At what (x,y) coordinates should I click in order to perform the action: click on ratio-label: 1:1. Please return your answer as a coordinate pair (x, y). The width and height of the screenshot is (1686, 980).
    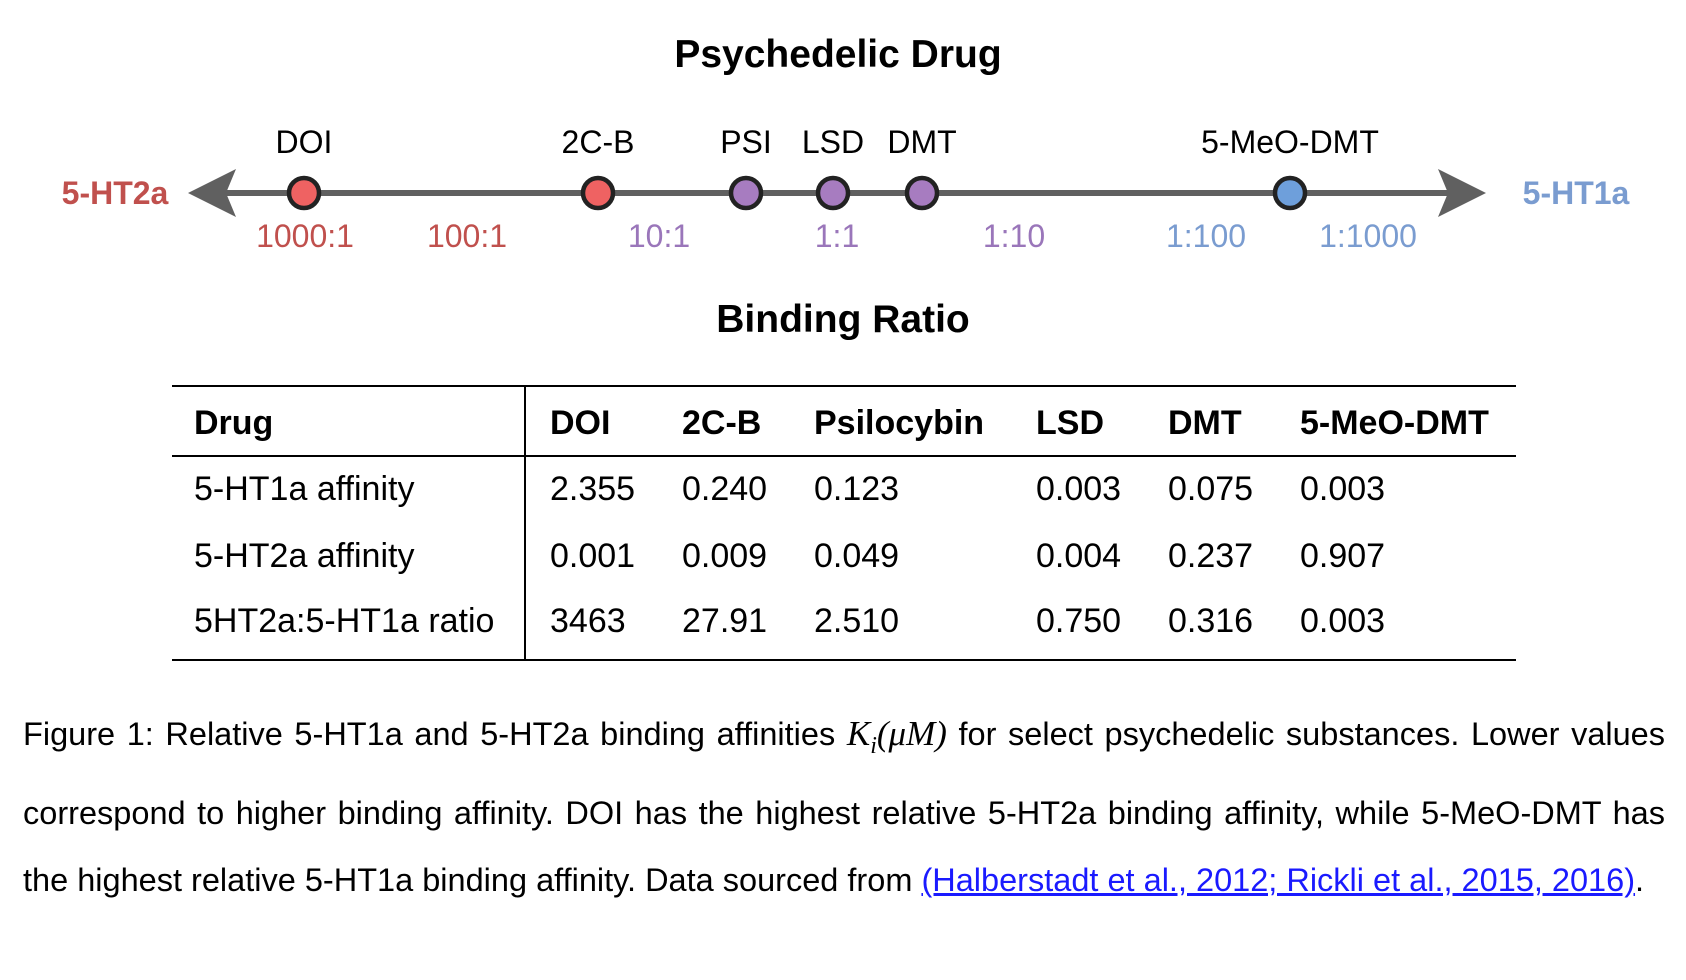
    Looking at the image, I should click on (837, 236).